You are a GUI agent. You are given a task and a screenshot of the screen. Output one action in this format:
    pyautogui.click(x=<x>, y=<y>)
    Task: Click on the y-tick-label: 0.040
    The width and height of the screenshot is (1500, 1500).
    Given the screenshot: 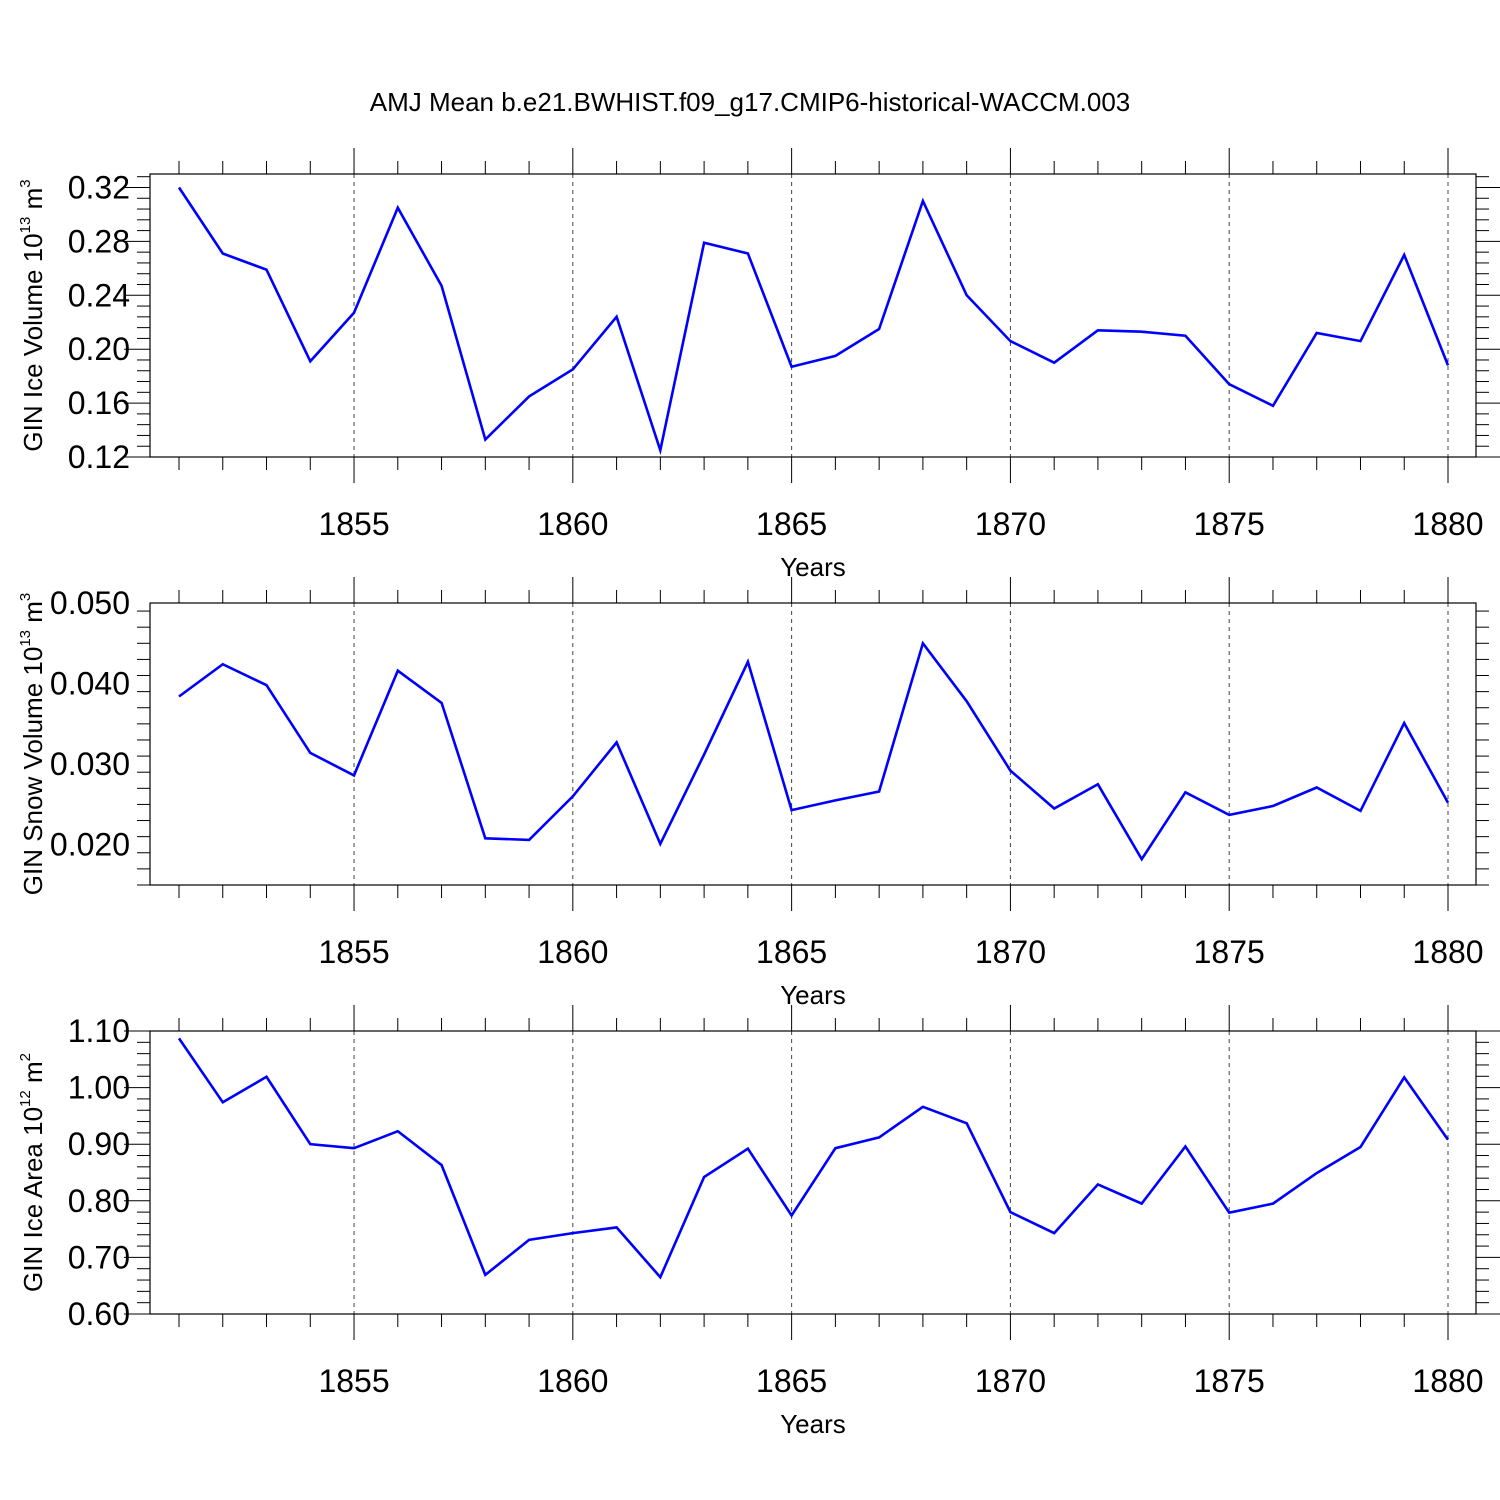 What is the action you would take?
    pyautogui.click(x=90, y=684)
    